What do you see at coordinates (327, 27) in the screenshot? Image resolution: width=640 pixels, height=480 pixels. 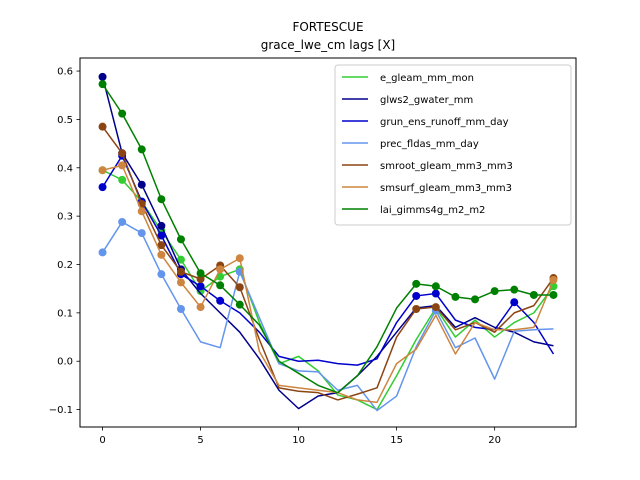 I see `chart-title: FORTESCUE` at bounding box center [327, 27].